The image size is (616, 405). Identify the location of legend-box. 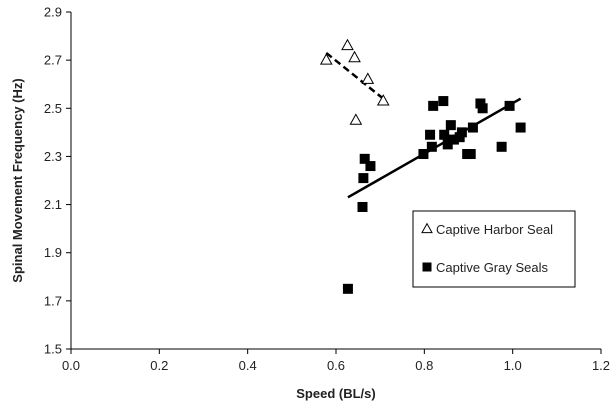
(494, 249).